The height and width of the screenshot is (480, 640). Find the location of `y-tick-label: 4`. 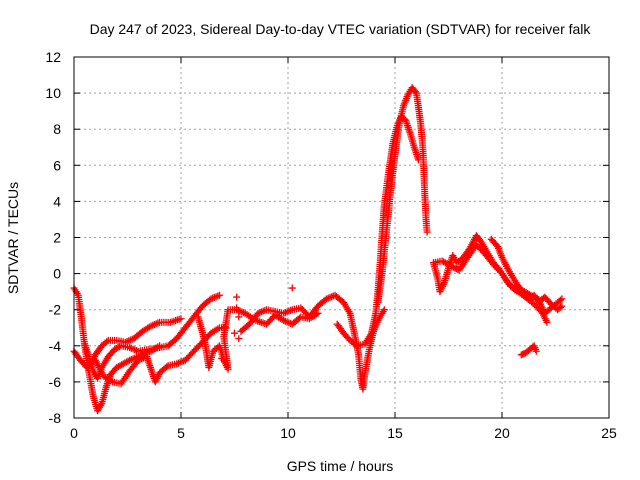

y-tick-label: 4 is located at coordinates (57, 201).